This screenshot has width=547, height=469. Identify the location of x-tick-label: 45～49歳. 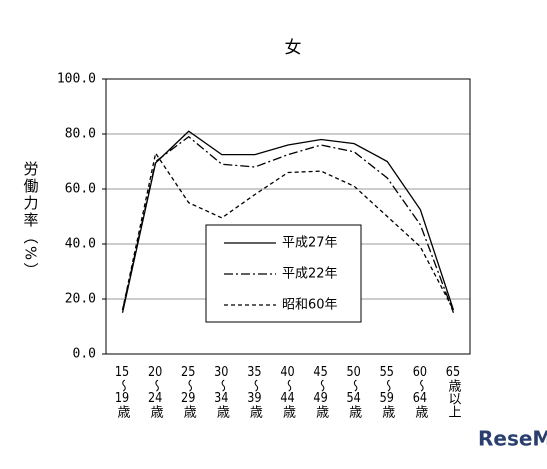
(321, 392).